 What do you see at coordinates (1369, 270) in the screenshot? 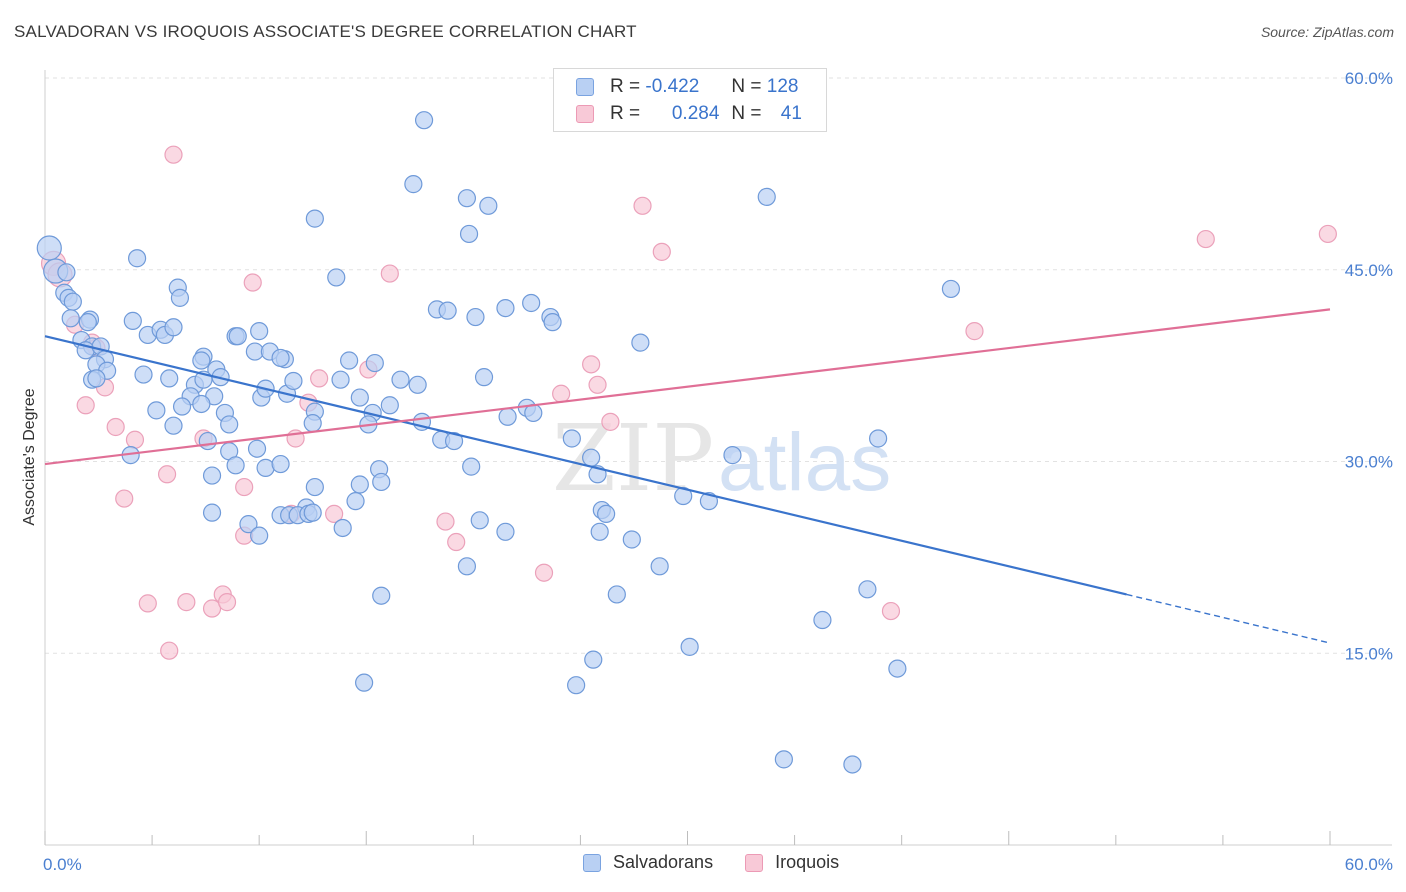
I see `y-tick-label: 45.0%` at bounding box center [1369, 270].